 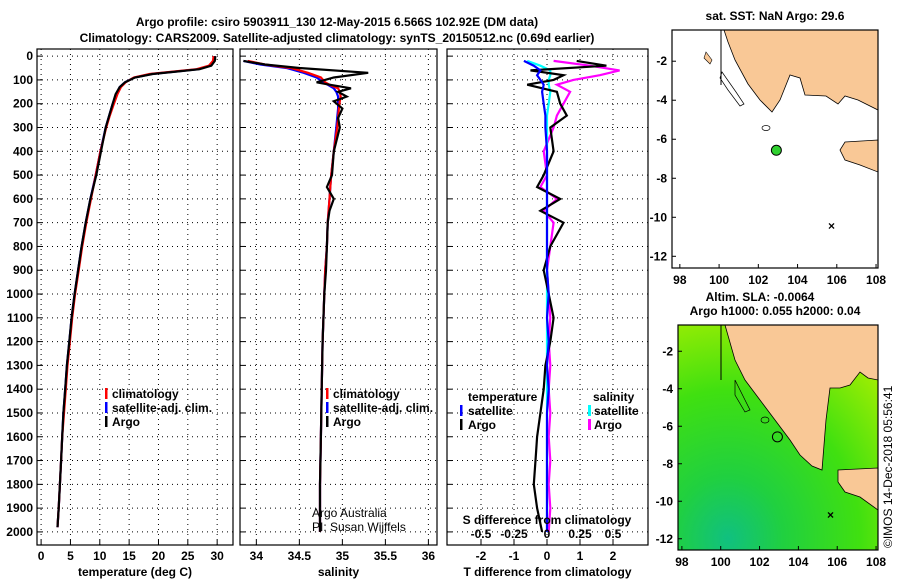 What do you see at coordinates (23, 270) in the screenshot?
I see `y-tick-label: 900` at bounding box center [23, 270].